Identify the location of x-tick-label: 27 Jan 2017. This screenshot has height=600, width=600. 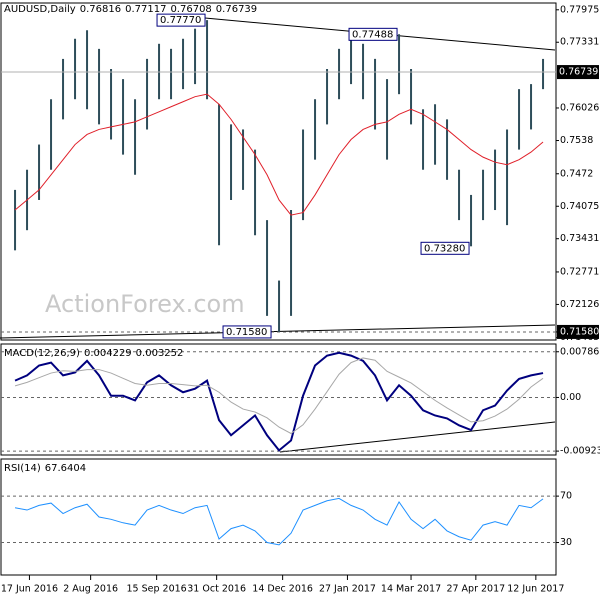
(347, 589).